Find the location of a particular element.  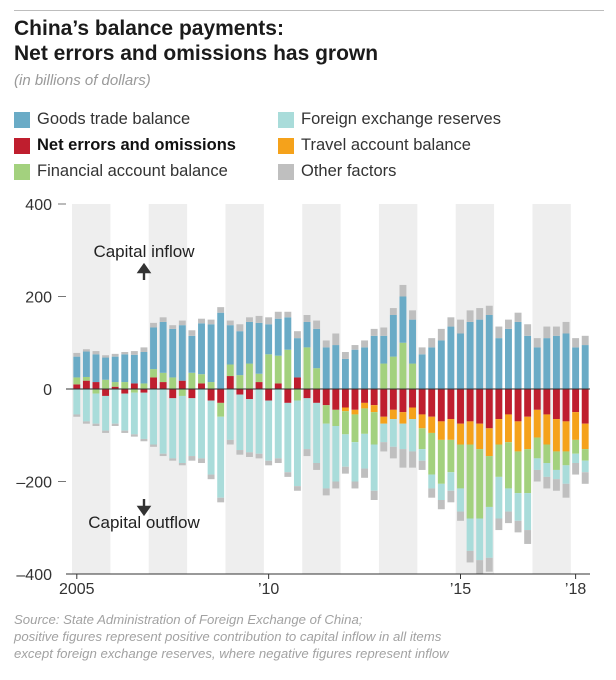

legend-swatch-errors is located at coordinates (22, 145).